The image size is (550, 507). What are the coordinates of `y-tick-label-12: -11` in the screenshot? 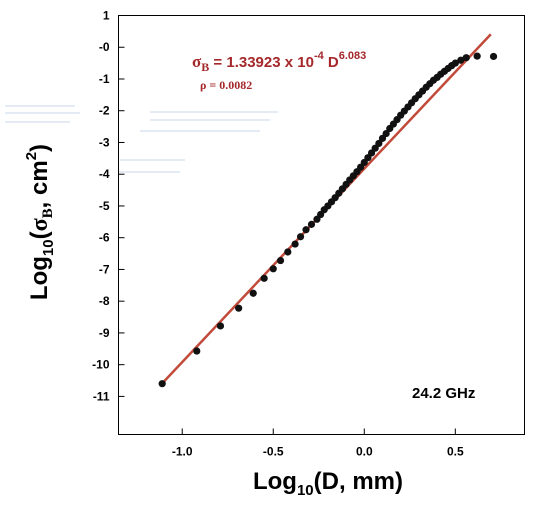 It's located at (101, 396).